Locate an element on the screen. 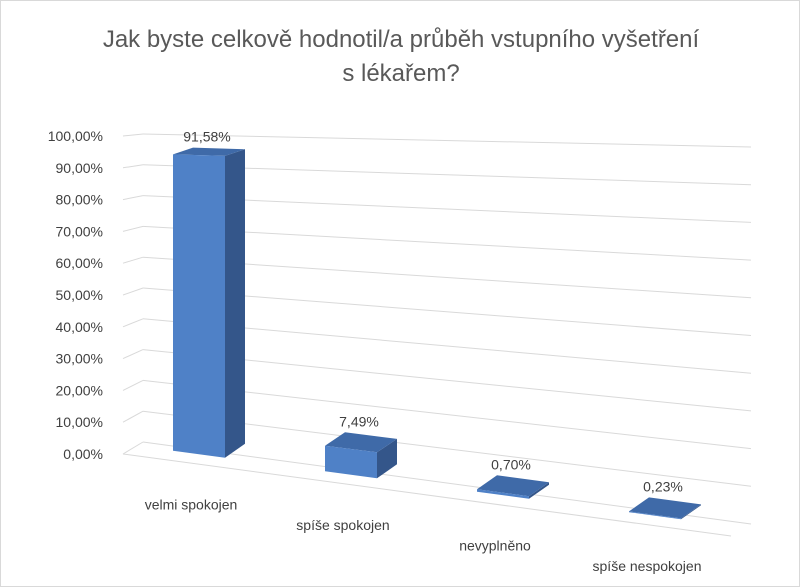 The width and height of the screenshot is (800, 588). y-tick-label: 10,00% is located at coordinates (79, 422).